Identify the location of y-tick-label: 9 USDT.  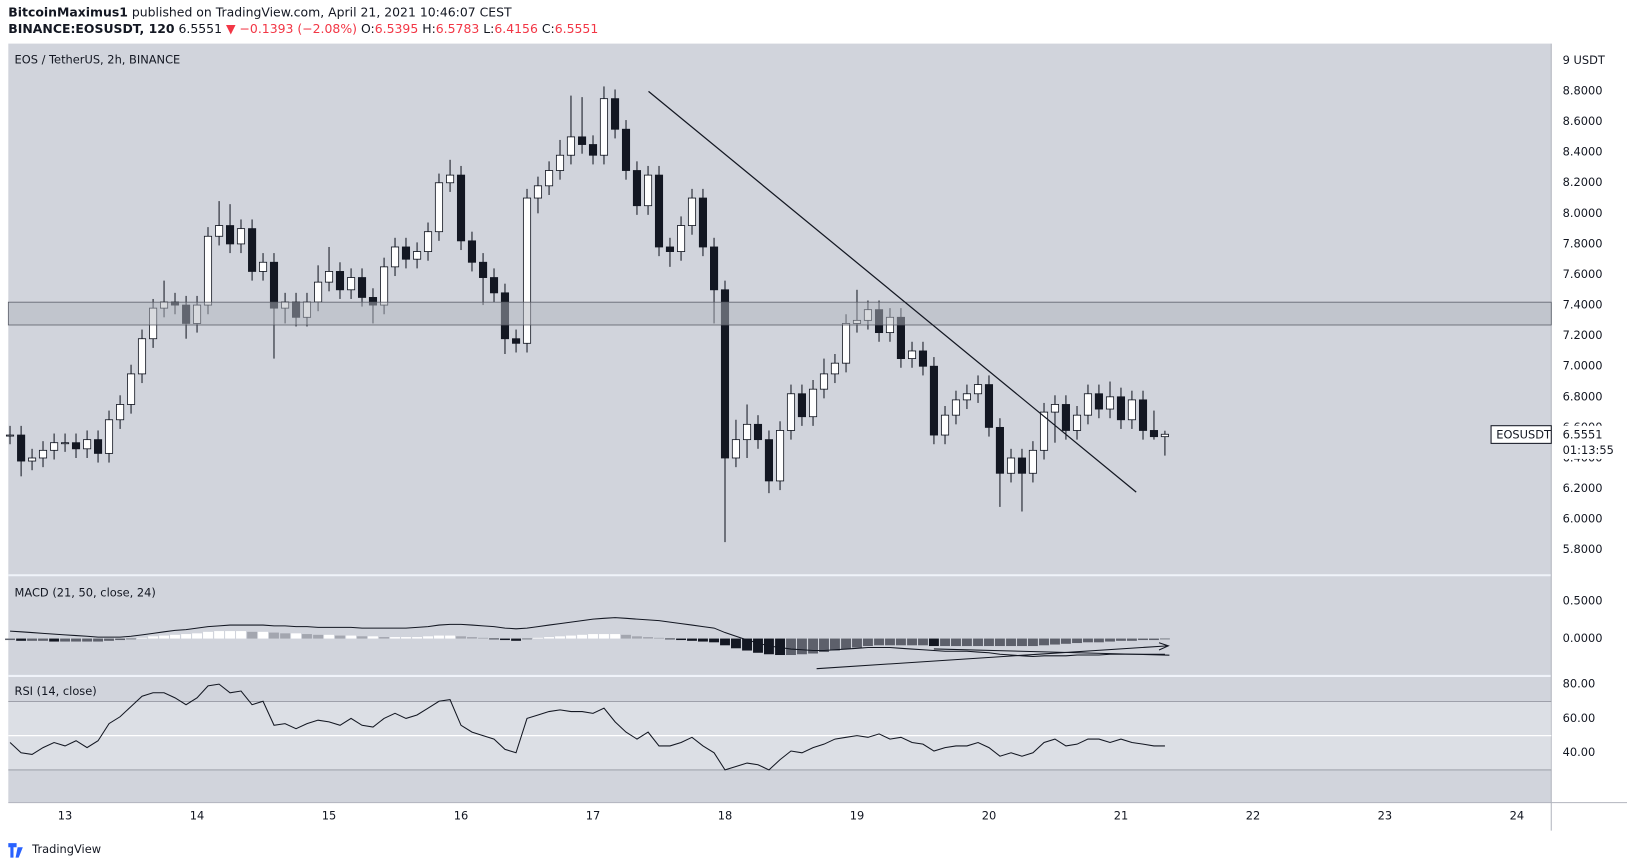
(1584, 60).